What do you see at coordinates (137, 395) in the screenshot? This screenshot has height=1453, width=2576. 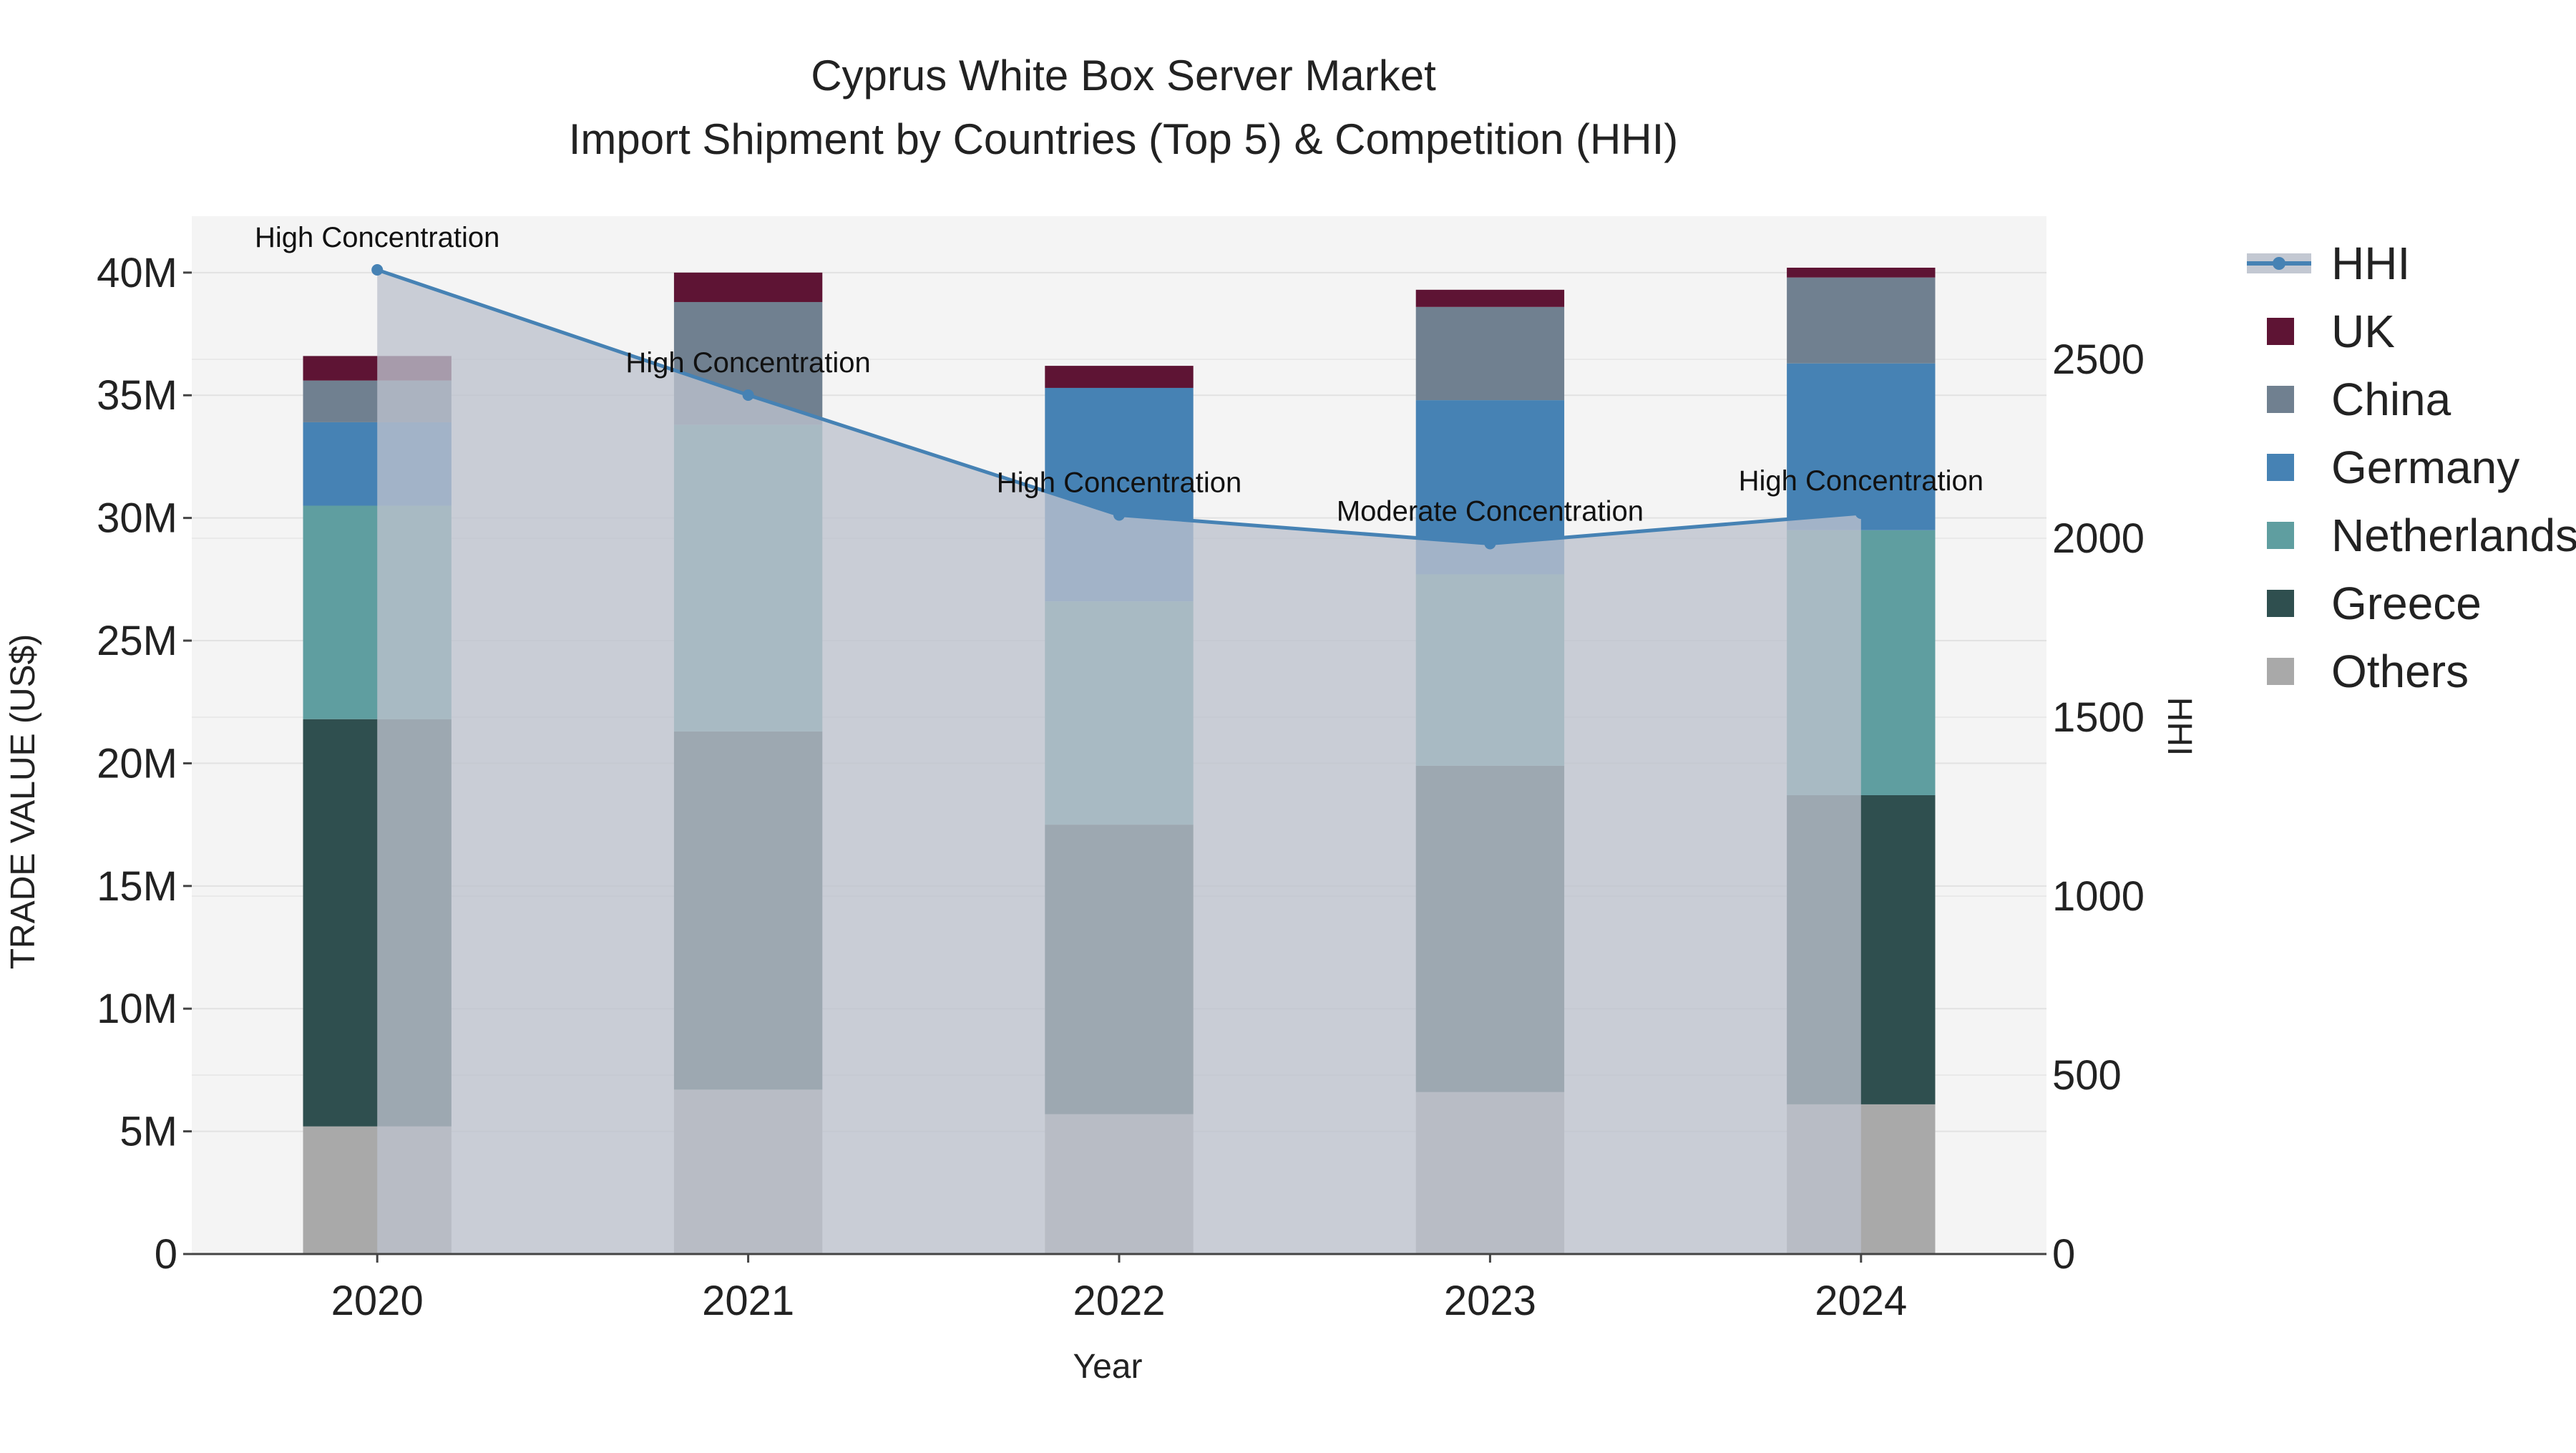 I see `y-tick-label: 35M` at bounding box center [137, 395].